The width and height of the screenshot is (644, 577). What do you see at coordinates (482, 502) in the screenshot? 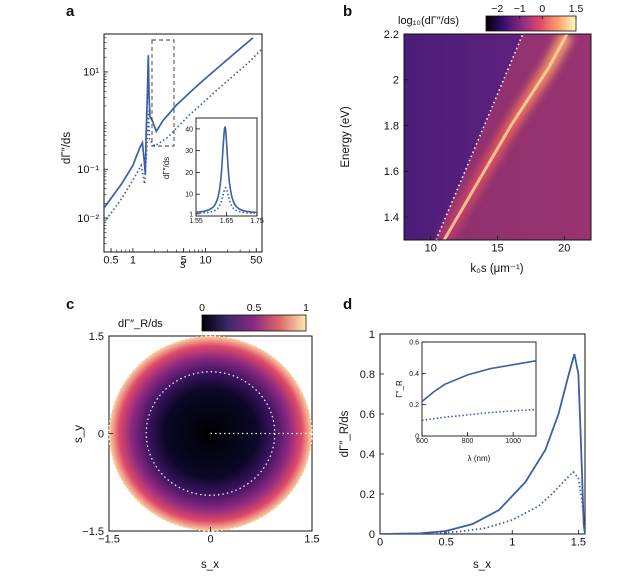
I see `series-dotted-d` at bounding box center [482, 502].